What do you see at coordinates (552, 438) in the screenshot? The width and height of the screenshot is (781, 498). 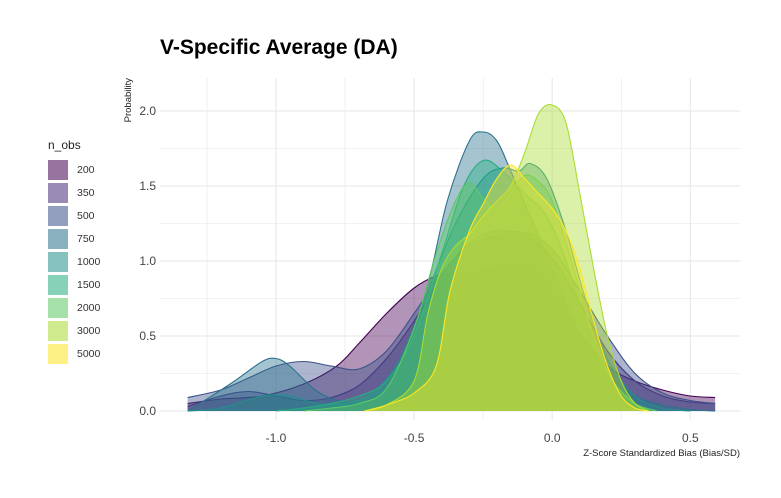 I see `x-tick-label: 0.0` at bounding box center [552, 438].